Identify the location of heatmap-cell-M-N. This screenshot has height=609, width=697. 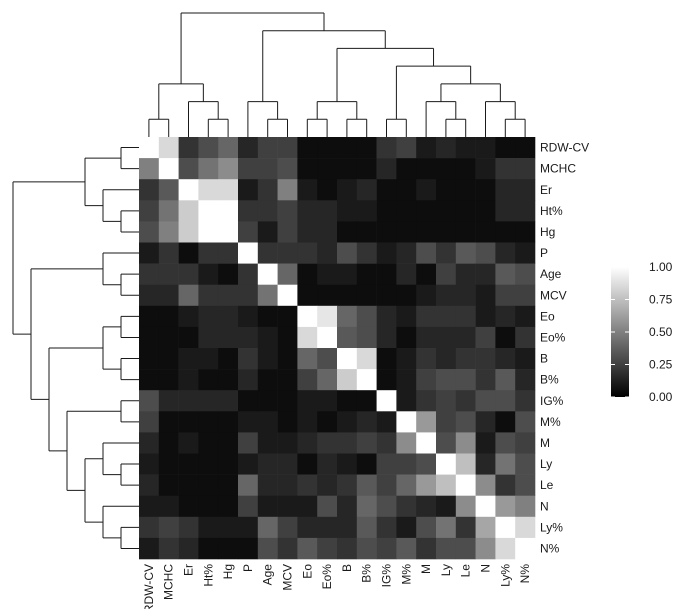
(485, 443).